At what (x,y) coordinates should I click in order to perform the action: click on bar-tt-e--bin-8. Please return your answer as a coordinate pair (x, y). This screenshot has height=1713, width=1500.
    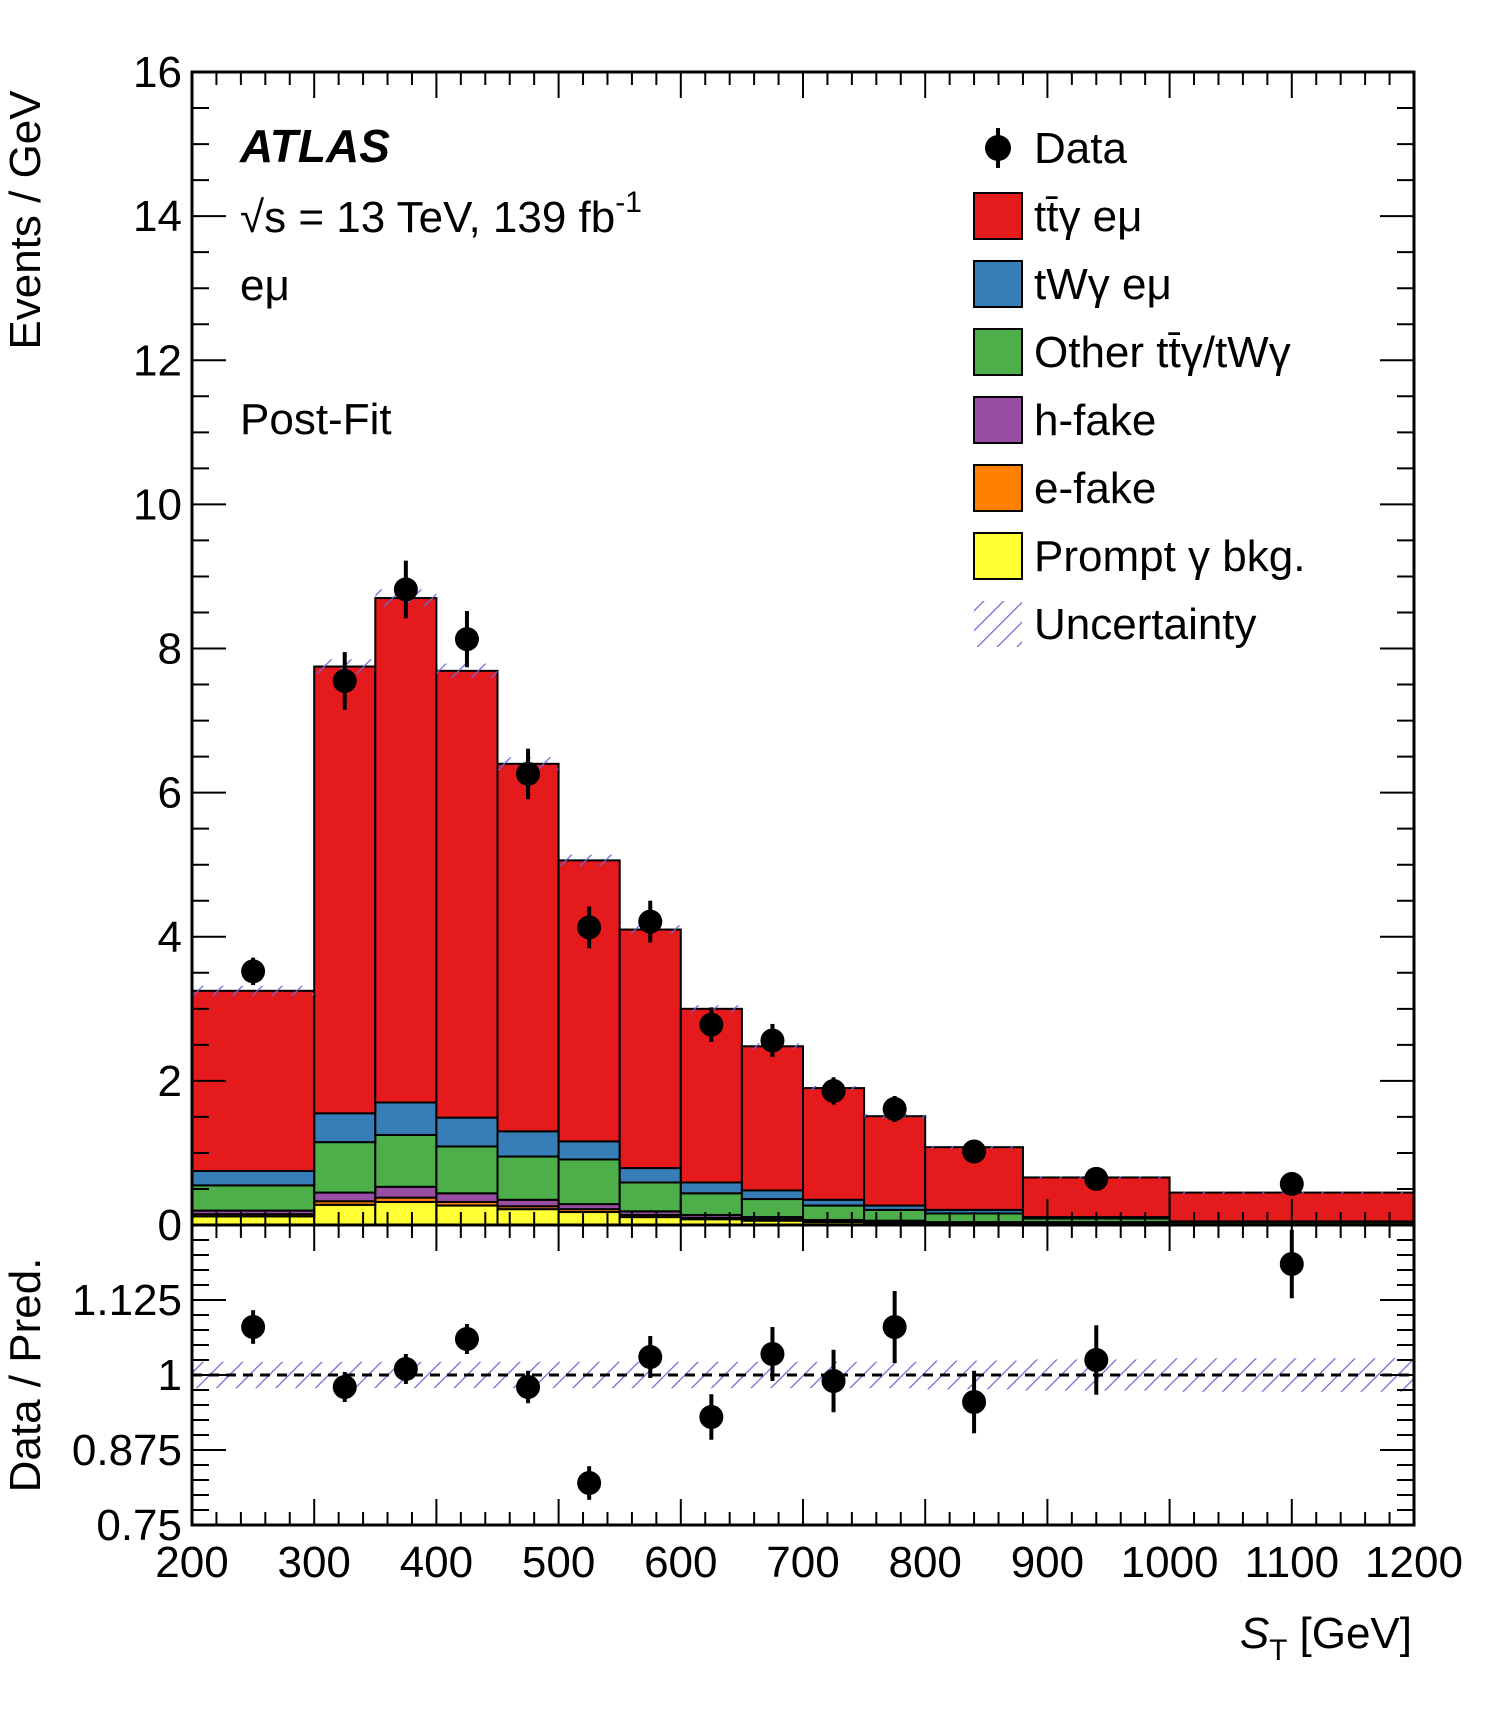
    Looking at the image, I should click on (772, 1118).